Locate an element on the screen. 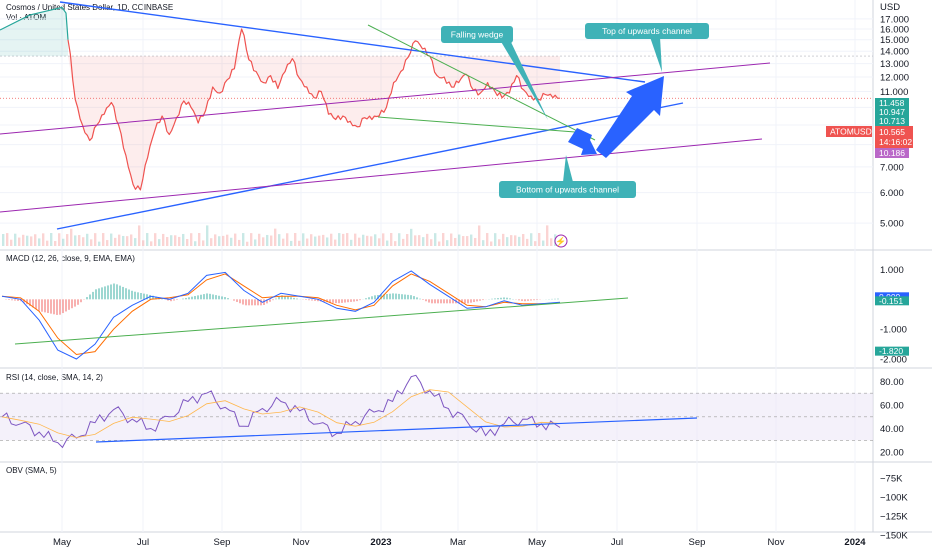 This screenshot has width=932, height=550. callout-falling-wedge-pointer is located at coordinates (524, 80).